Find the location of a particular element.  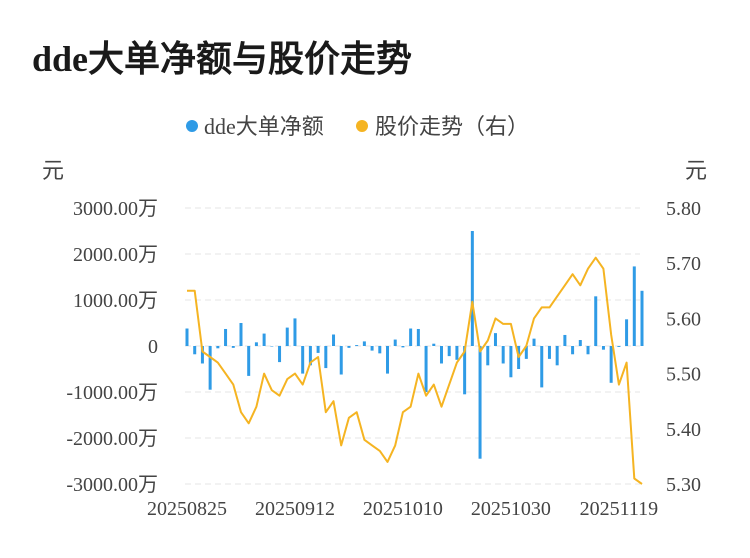

y-right-tick-label: 5.40 is located at coordinates (683, 430).